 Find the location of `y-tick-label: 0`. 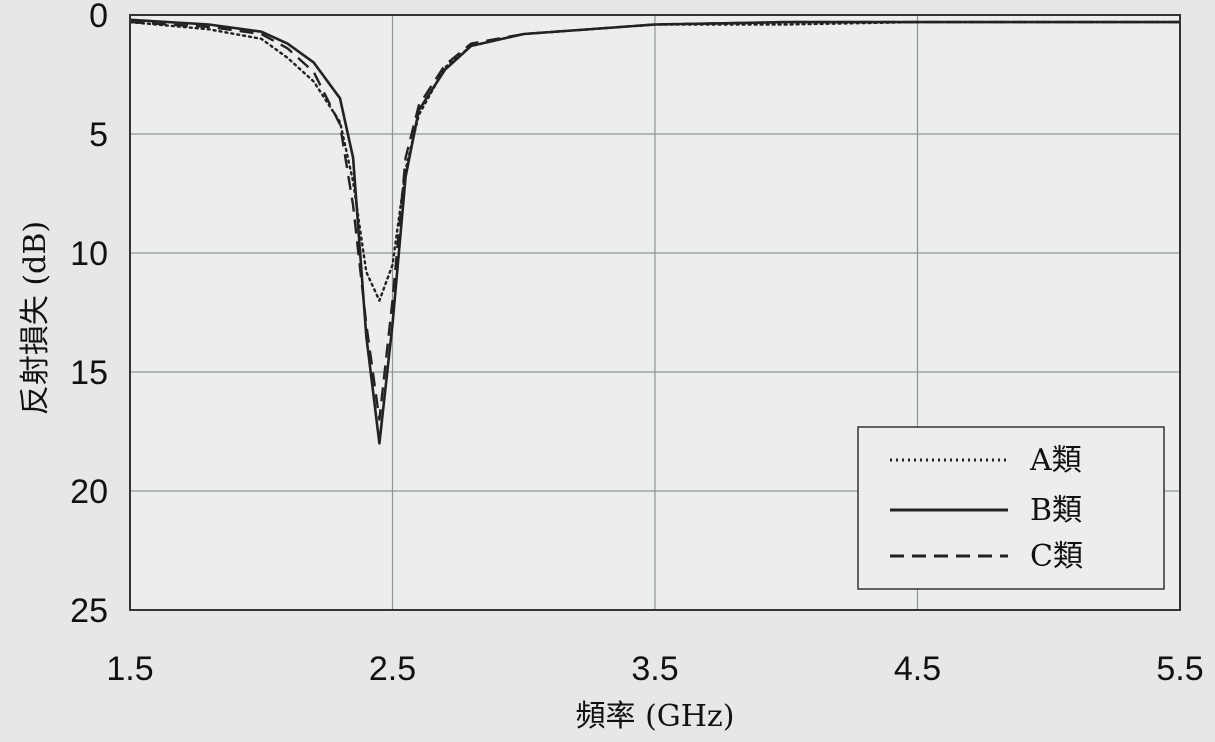

y-tick-label: 0 is located at coordinates (98, 17).